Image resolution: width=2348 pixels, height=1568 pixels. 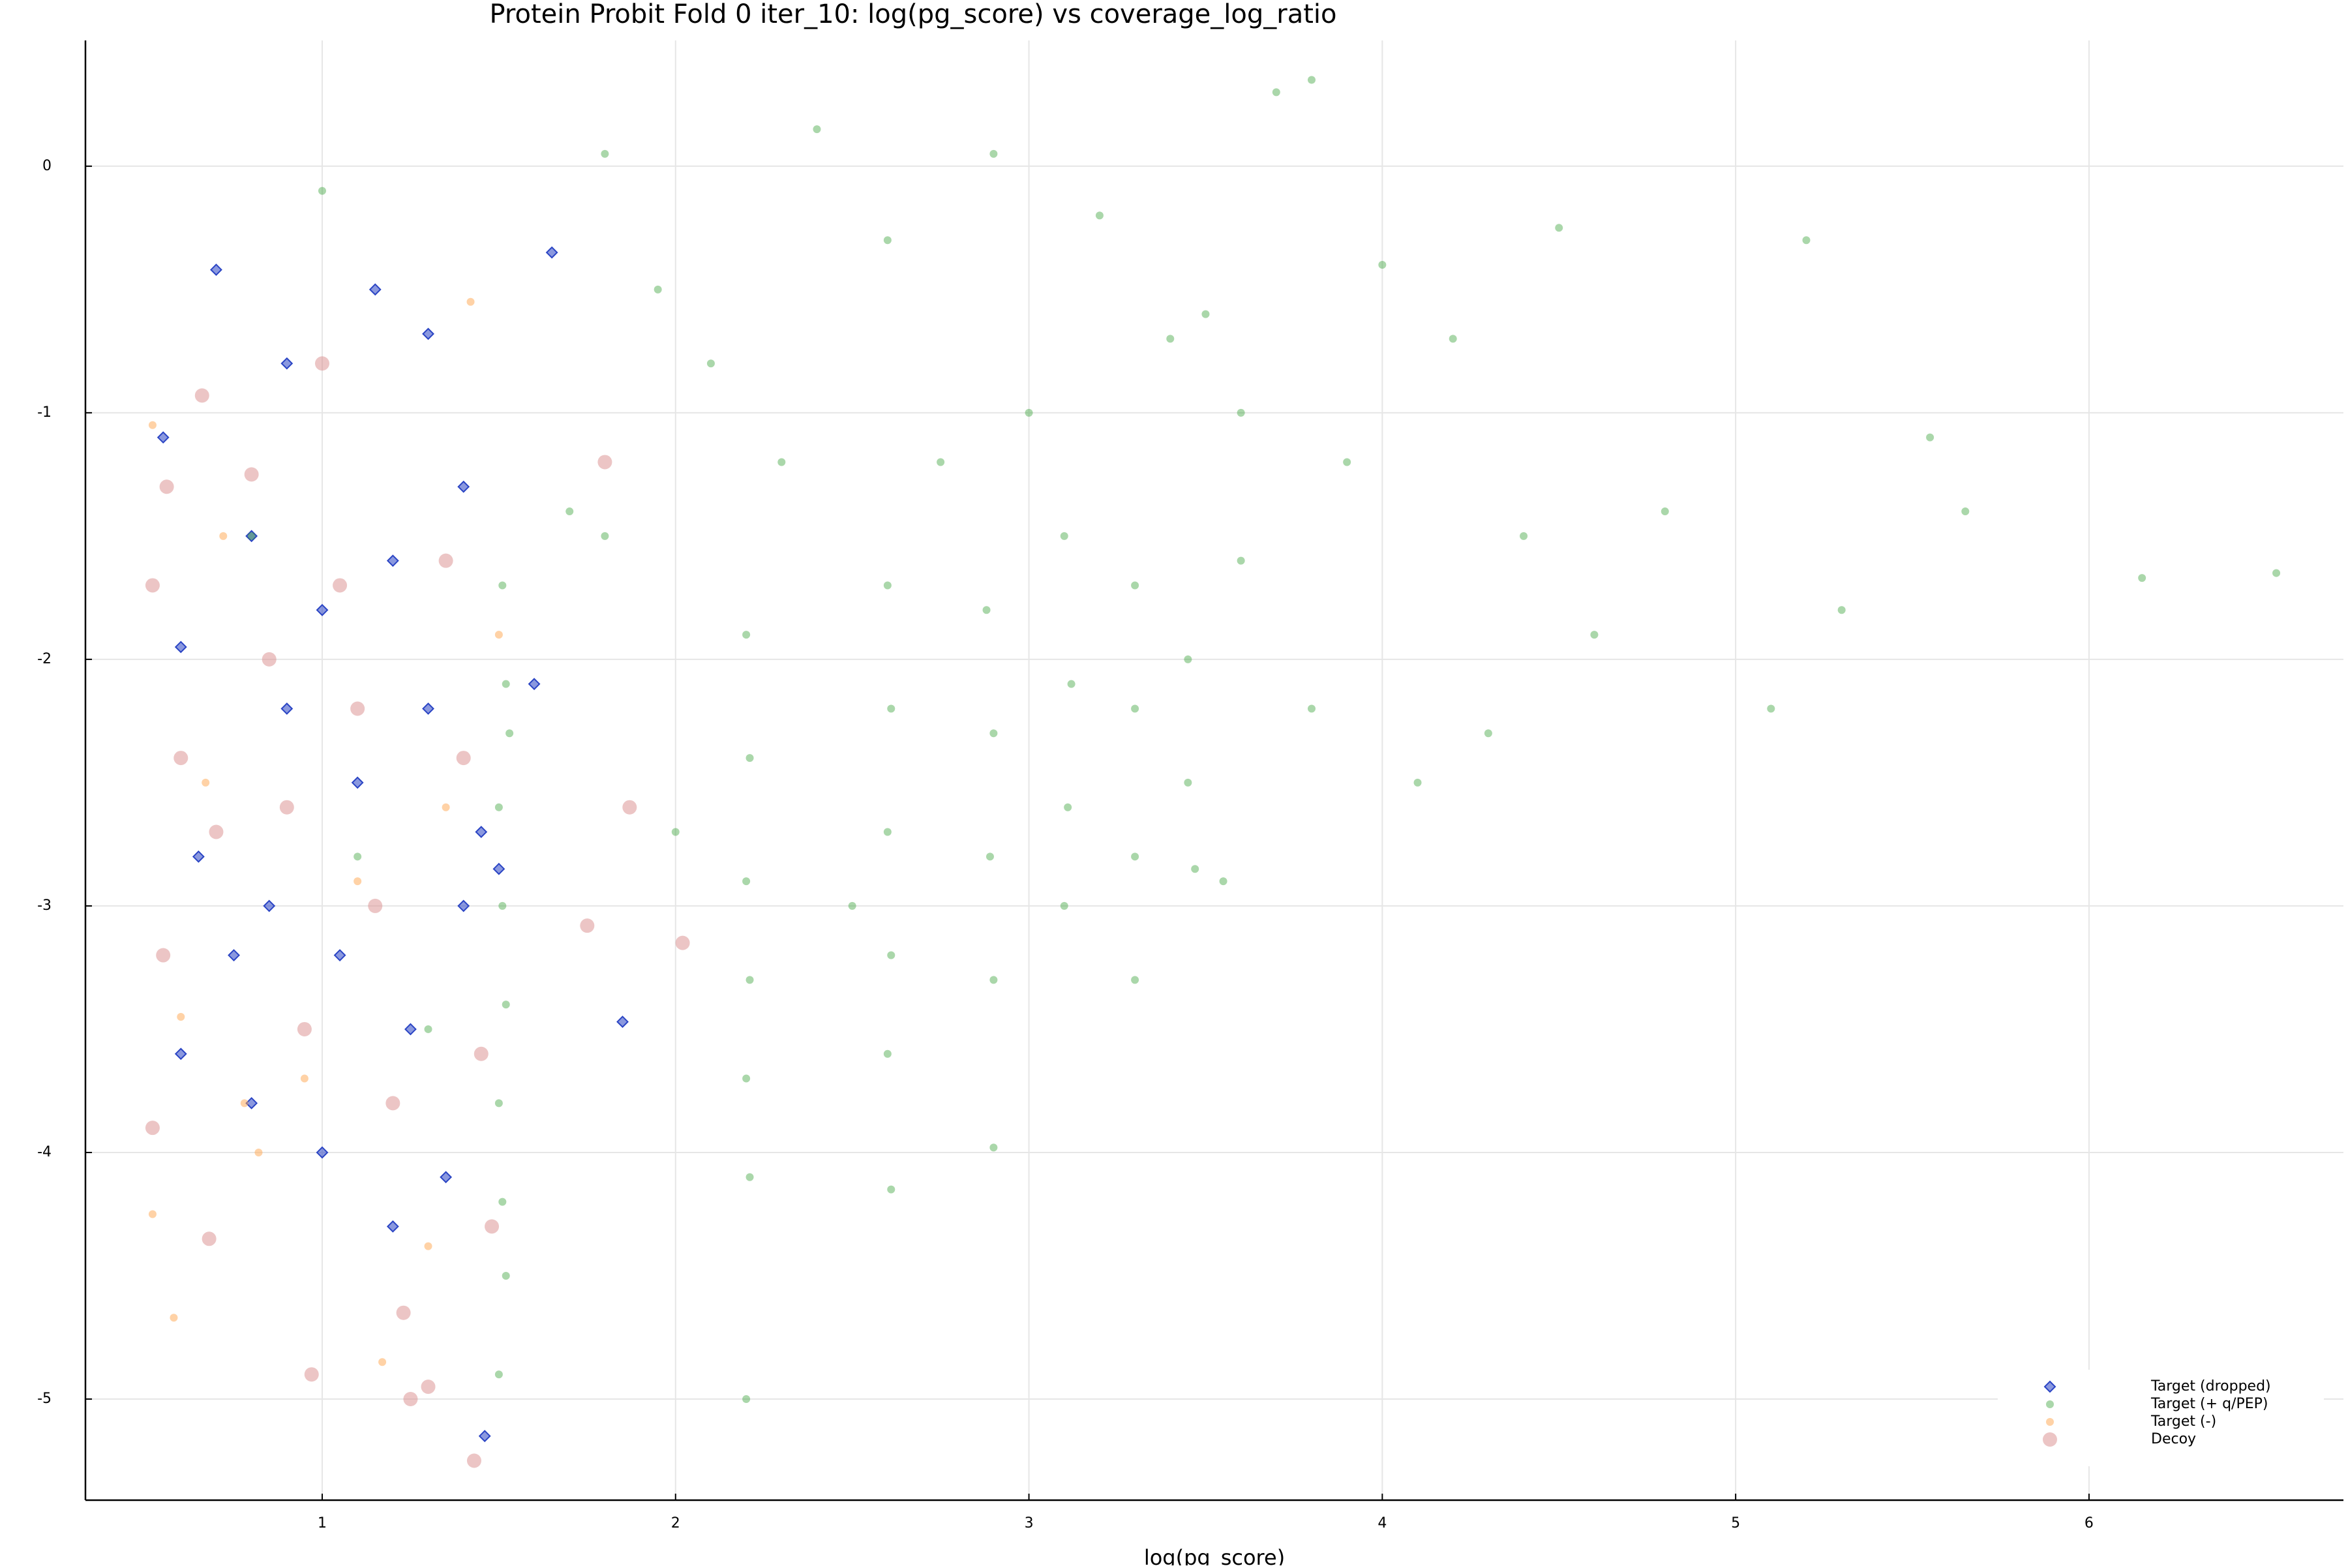 What do you see at coordinates (1736, 1523) in the screenshot?
I see `x-tick-label: 5` at bounding box center [1736, 1523].